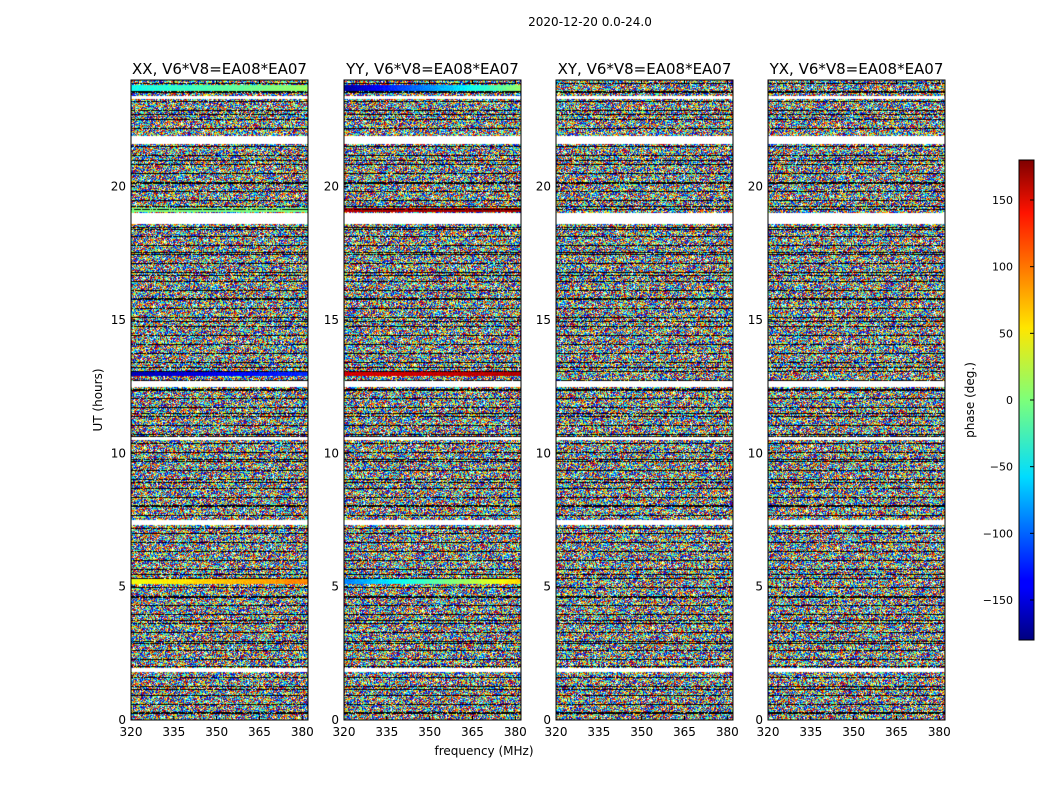 The image size is (1050, 800). Describe the element at coordinates (998, 600) in the screenshot. I see `colorbar-tick-label: −150` at that location.